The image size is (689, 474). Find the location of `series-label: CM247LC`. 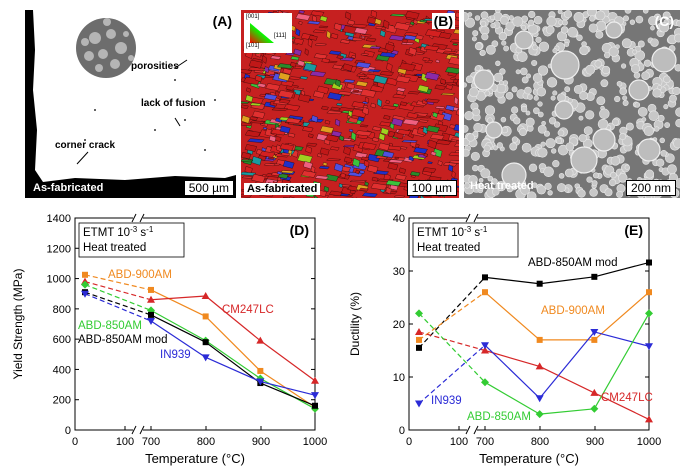

series-label: CM247LC is located at coordinates (627, 398).